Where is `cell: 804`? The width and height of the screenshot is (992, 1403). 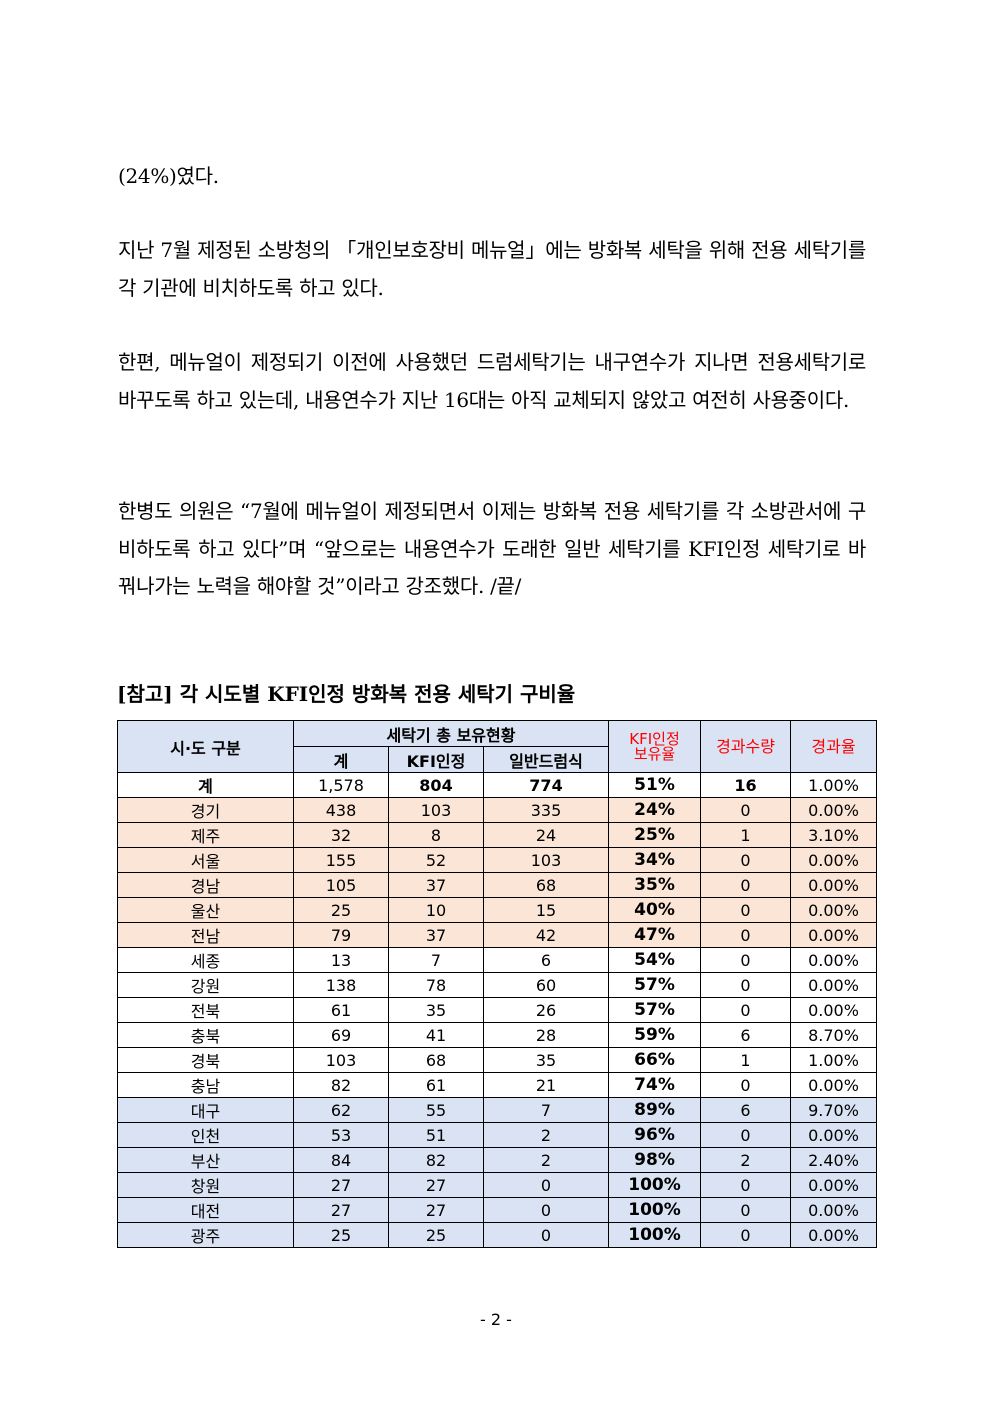 cell: 804 is located at coordinates (436, 785).